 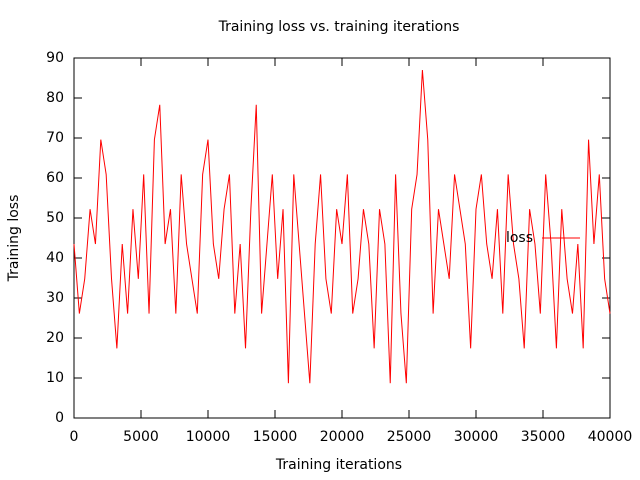 What do you see at coordinates (55, 138) in the screenshot?
I see `y-tick-label: 70` at bounding box center [55, 138].